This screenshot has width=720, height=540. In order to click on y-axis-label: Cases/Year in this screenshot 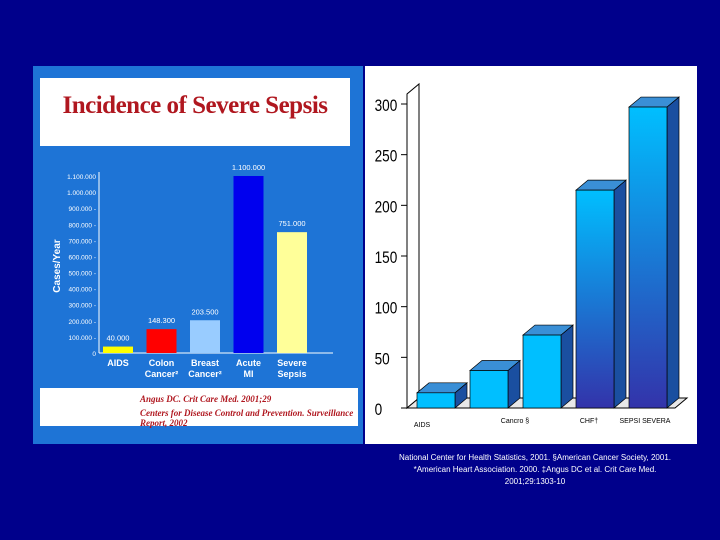, I will do `click(57, 265)`.